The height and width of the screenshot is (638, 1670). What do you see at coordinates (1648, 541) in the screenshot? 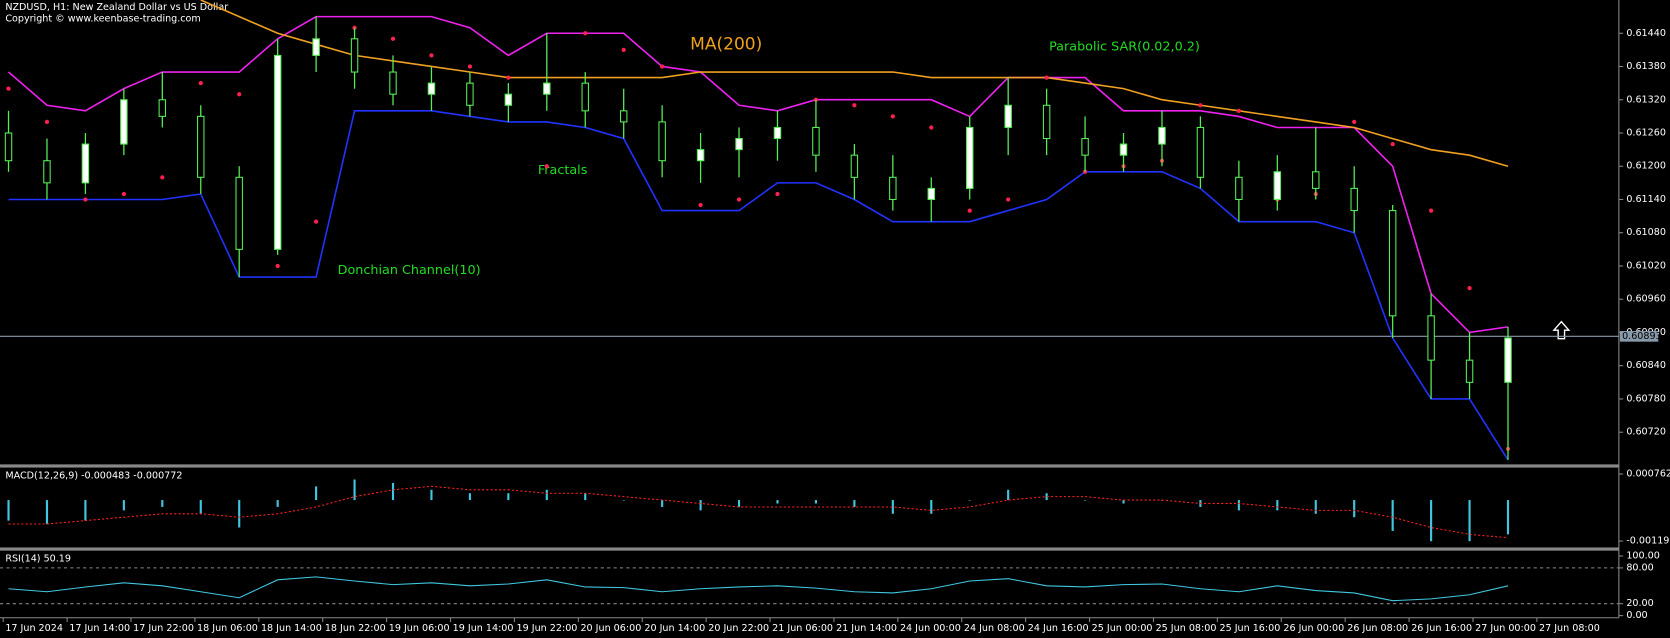
I see `y-tick-label: -0.001196` at bounding box center [1648, 541].